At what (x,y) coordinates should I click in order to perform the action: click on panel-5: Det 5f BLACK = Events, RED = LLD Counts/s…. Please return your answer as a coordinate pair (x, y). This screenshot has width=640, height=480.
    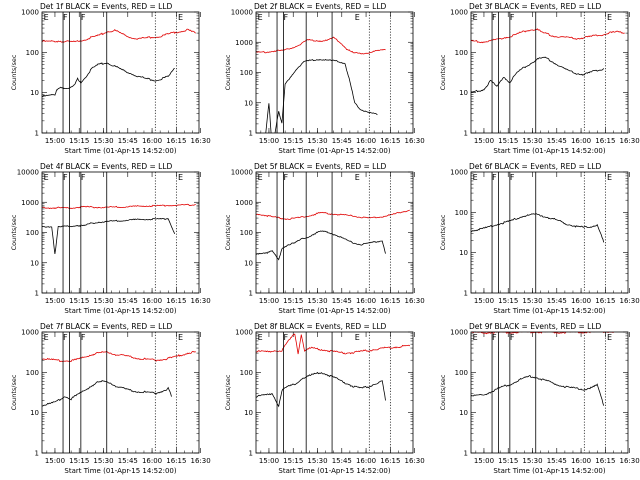
    Looking at the image, I should click on (324, 238).